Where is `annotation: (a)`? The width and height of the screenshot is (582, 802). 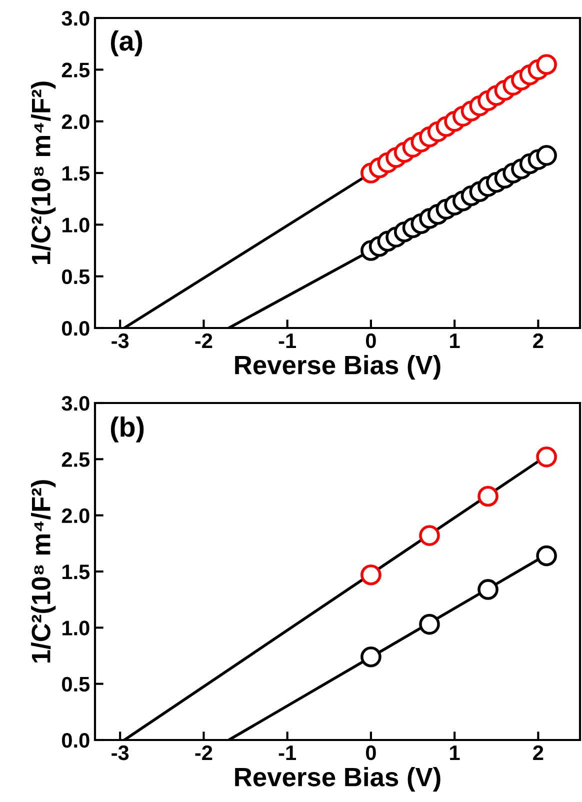
annotation: (a) is located at coordinates (126, 43).